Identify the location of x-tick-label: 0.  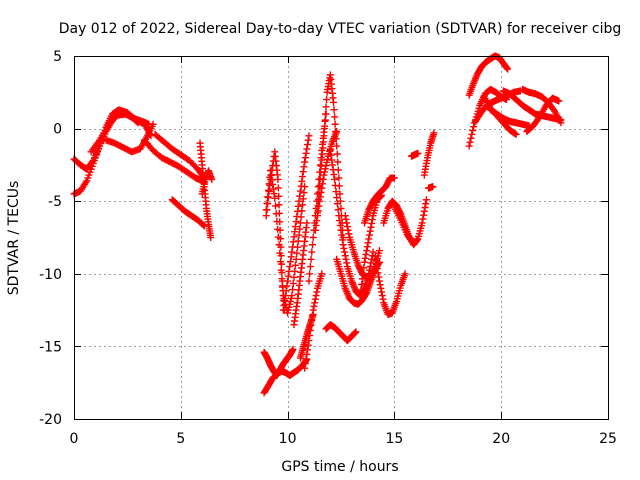
(74, 439).